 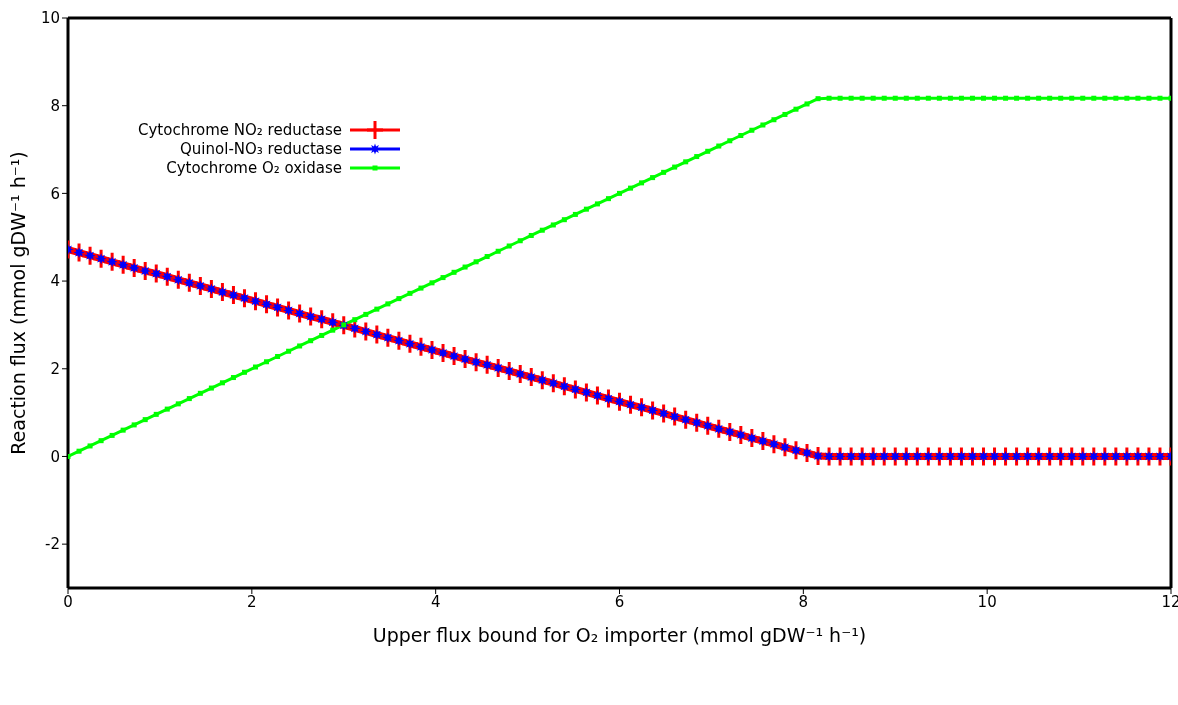 What do you see at coordinates (50, 18) in the screenshot?
I see `y-tick-label: 10` at bounding box center [50, 18].